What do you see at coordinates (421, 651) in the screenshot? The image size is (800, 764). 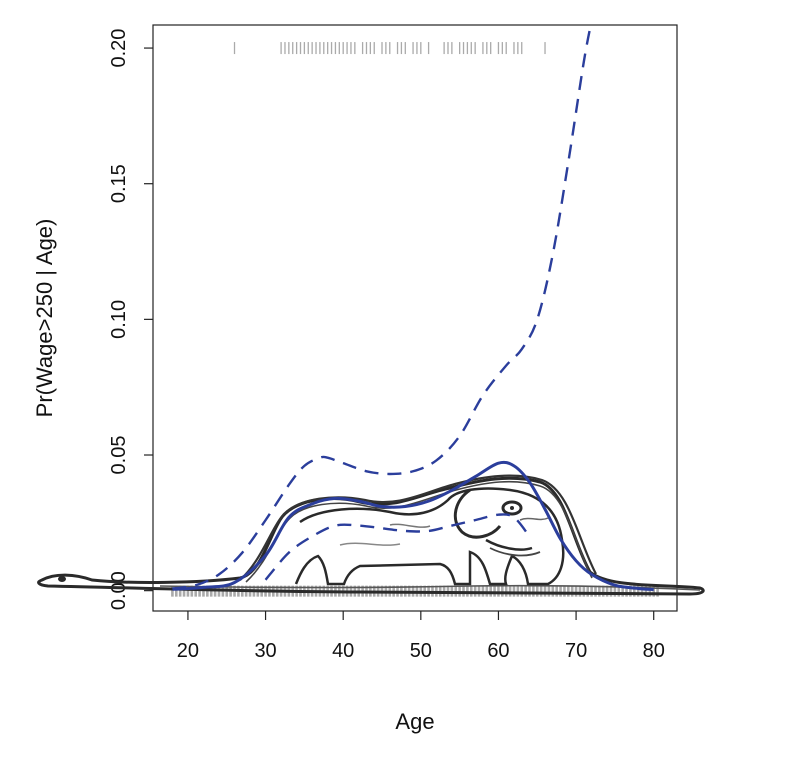 I see `x-tick-label: 50` at bounding box center [421, 651].